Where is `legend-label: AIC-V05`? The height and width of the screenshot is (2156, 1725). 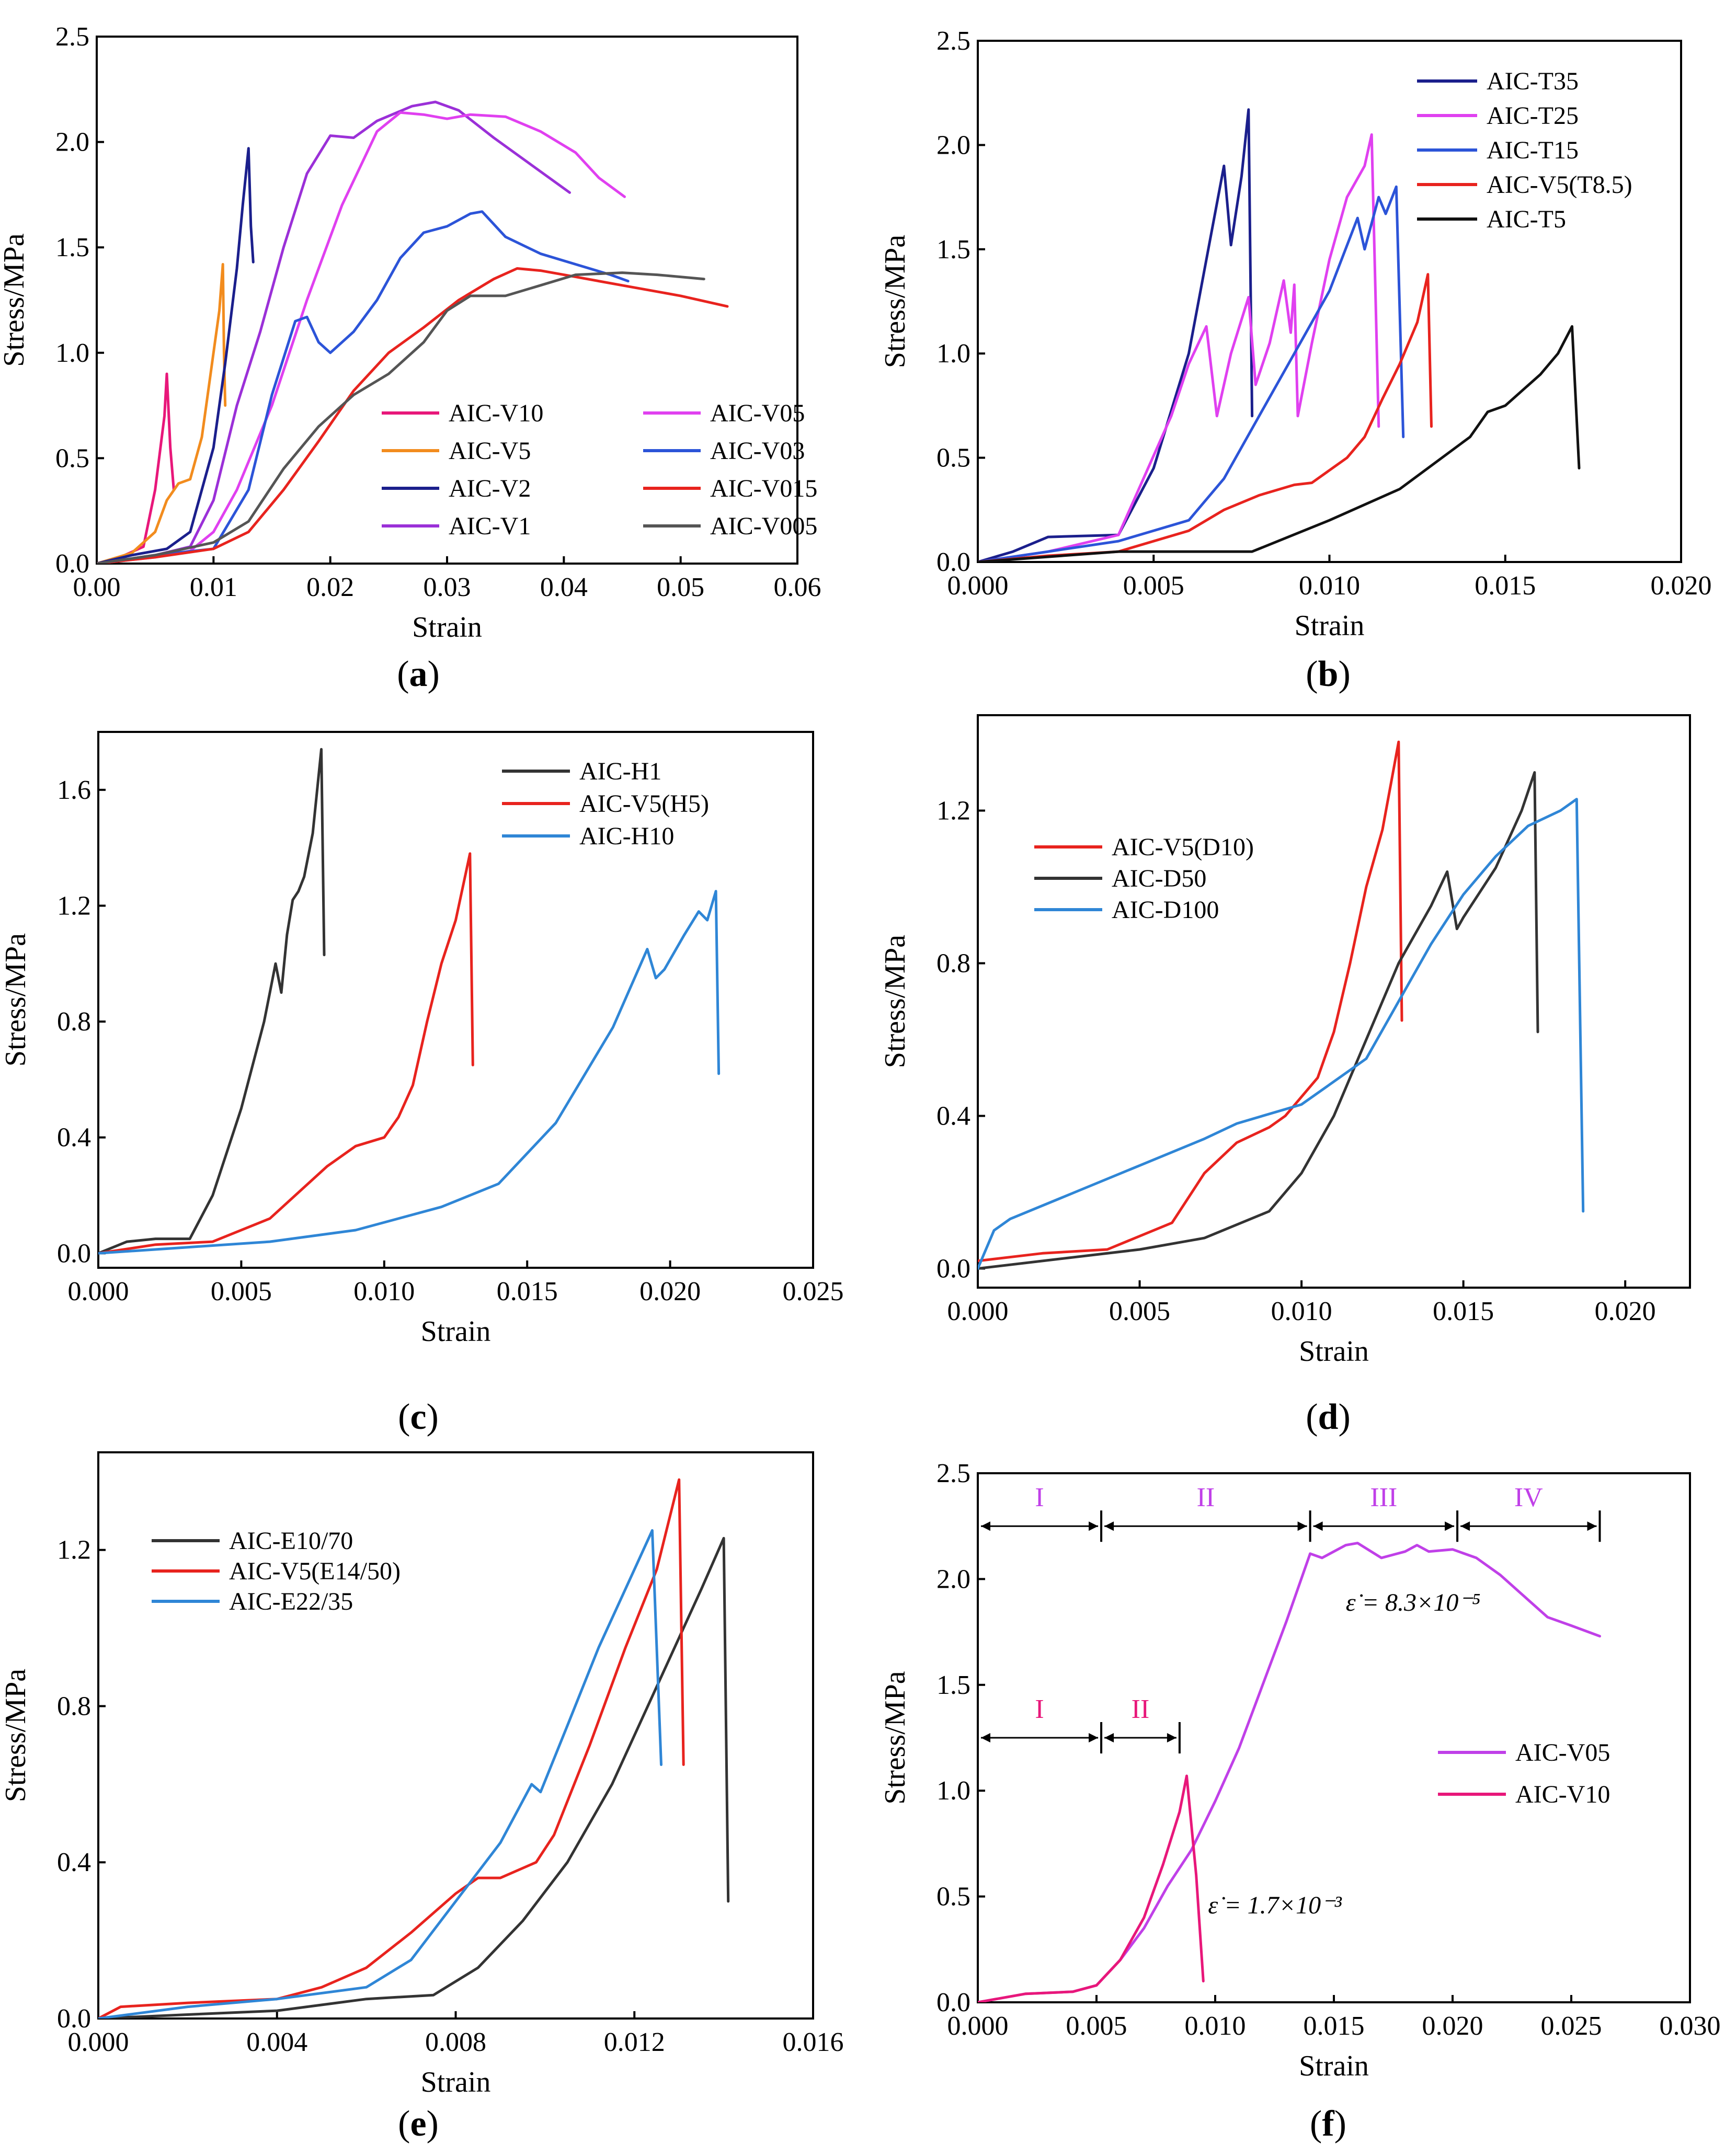
legend-label: AIC-V05 is located at coordinates (757, 413).